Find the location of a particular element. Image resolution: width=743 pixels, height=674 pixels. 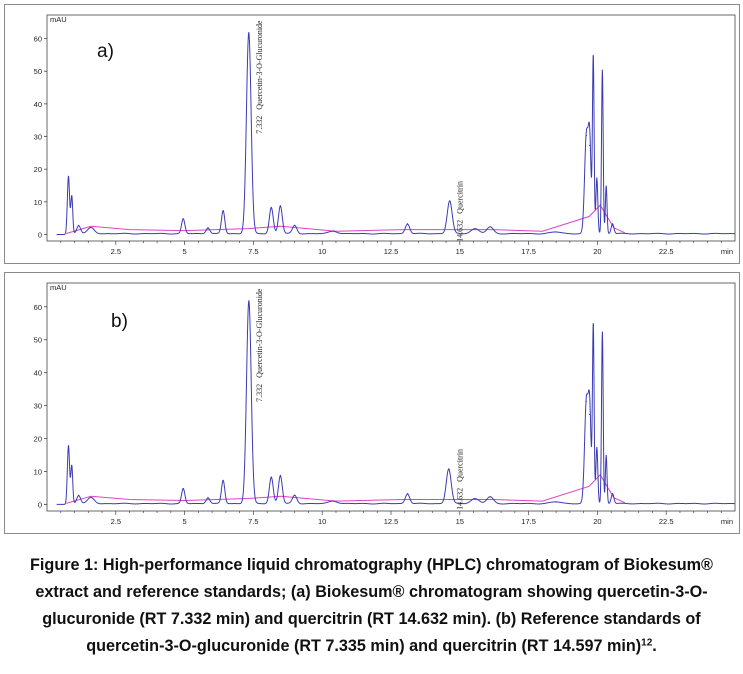

panel-label: a) is located at coordinates (105, 51).